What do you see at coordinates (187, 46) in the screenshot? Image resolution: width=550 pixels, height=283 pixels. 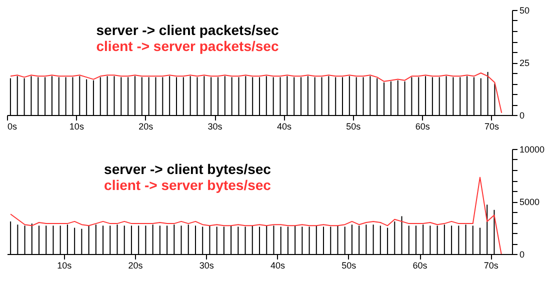 I see `series-label: client -> server packets/sec` at bounding box center [187, 46].